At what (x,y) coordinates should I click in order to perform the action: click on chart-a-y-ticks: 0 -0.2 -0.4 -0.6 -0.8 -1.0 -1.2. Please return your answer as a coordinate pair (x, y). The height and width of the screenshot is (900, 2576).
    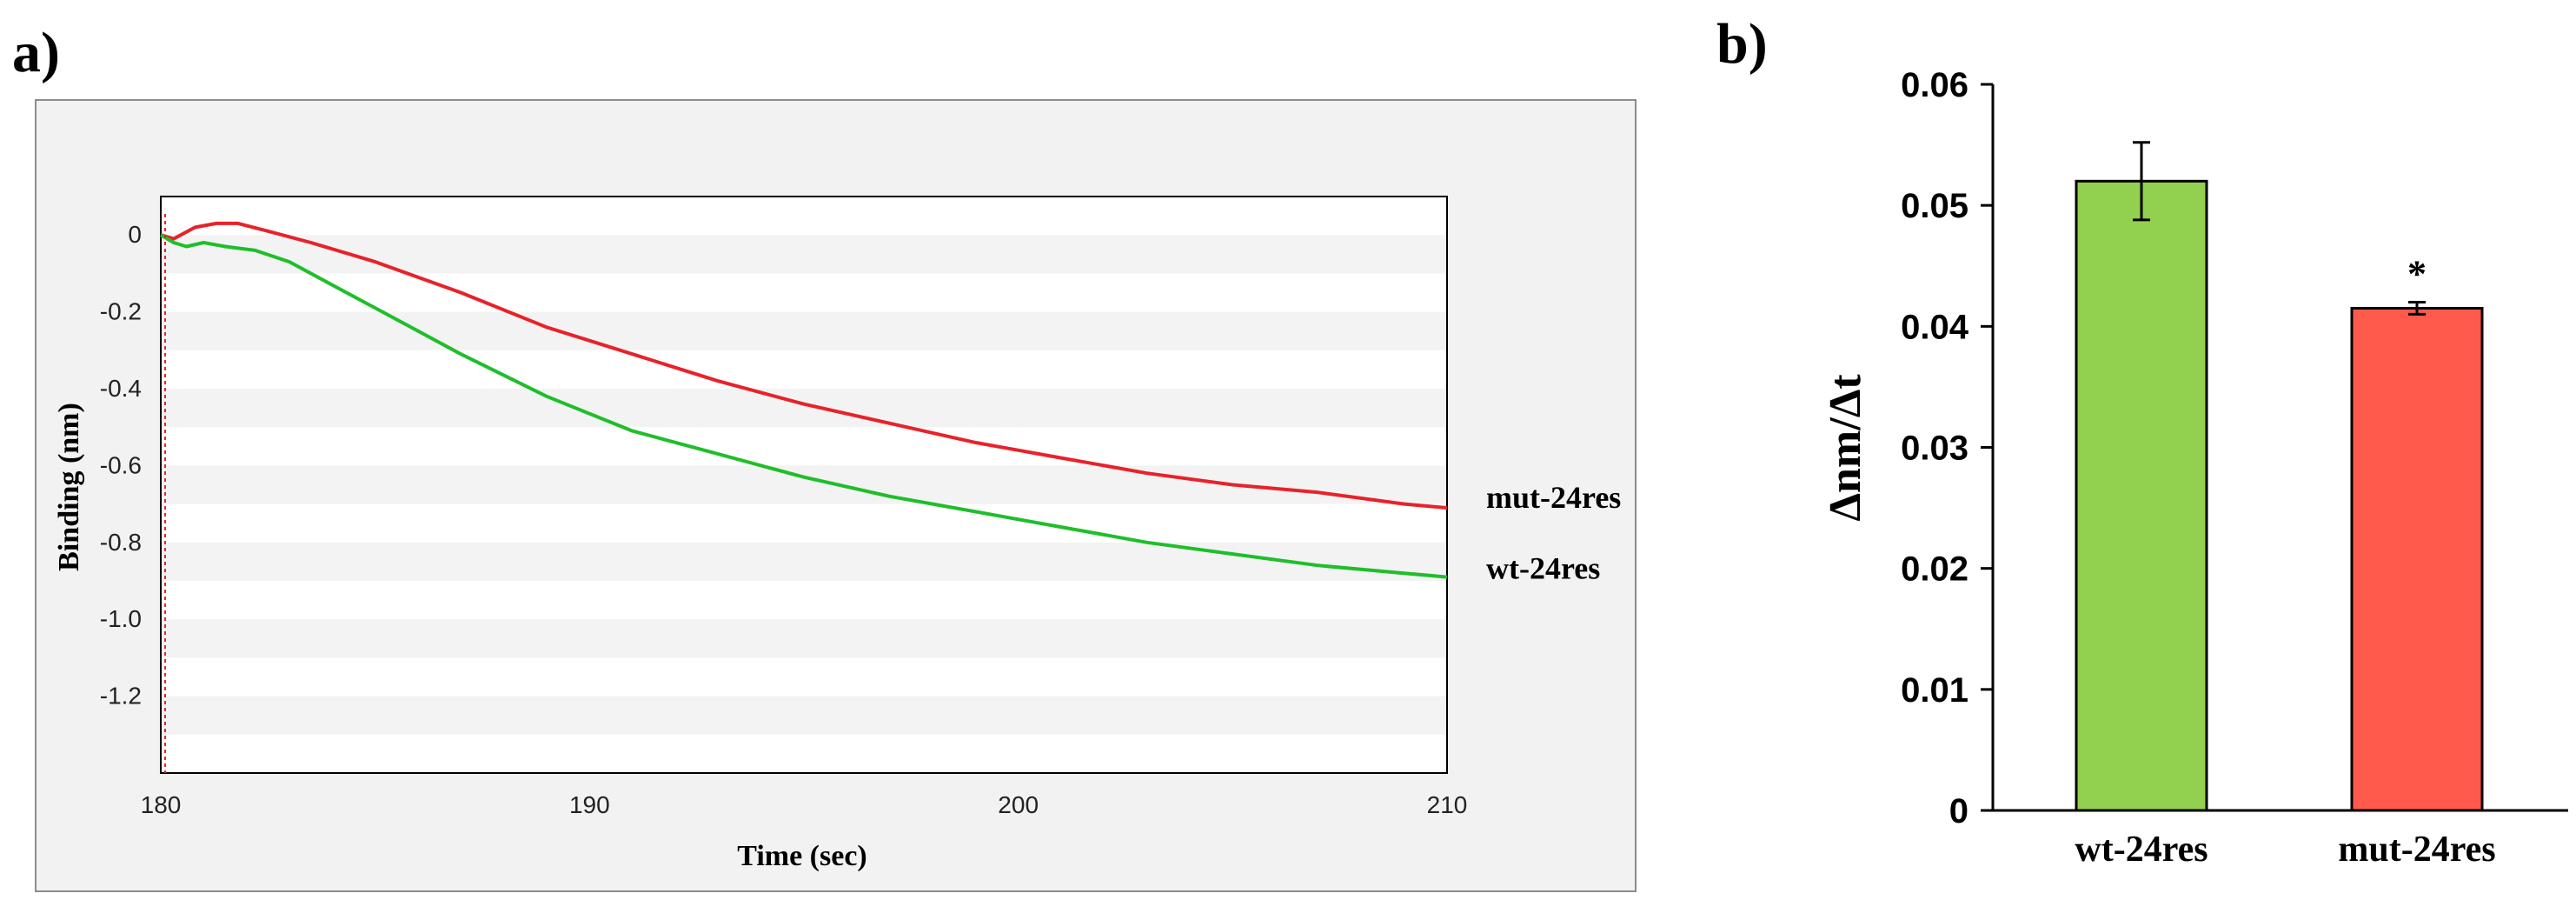
    Looking at the image, I should click on (121, 465).